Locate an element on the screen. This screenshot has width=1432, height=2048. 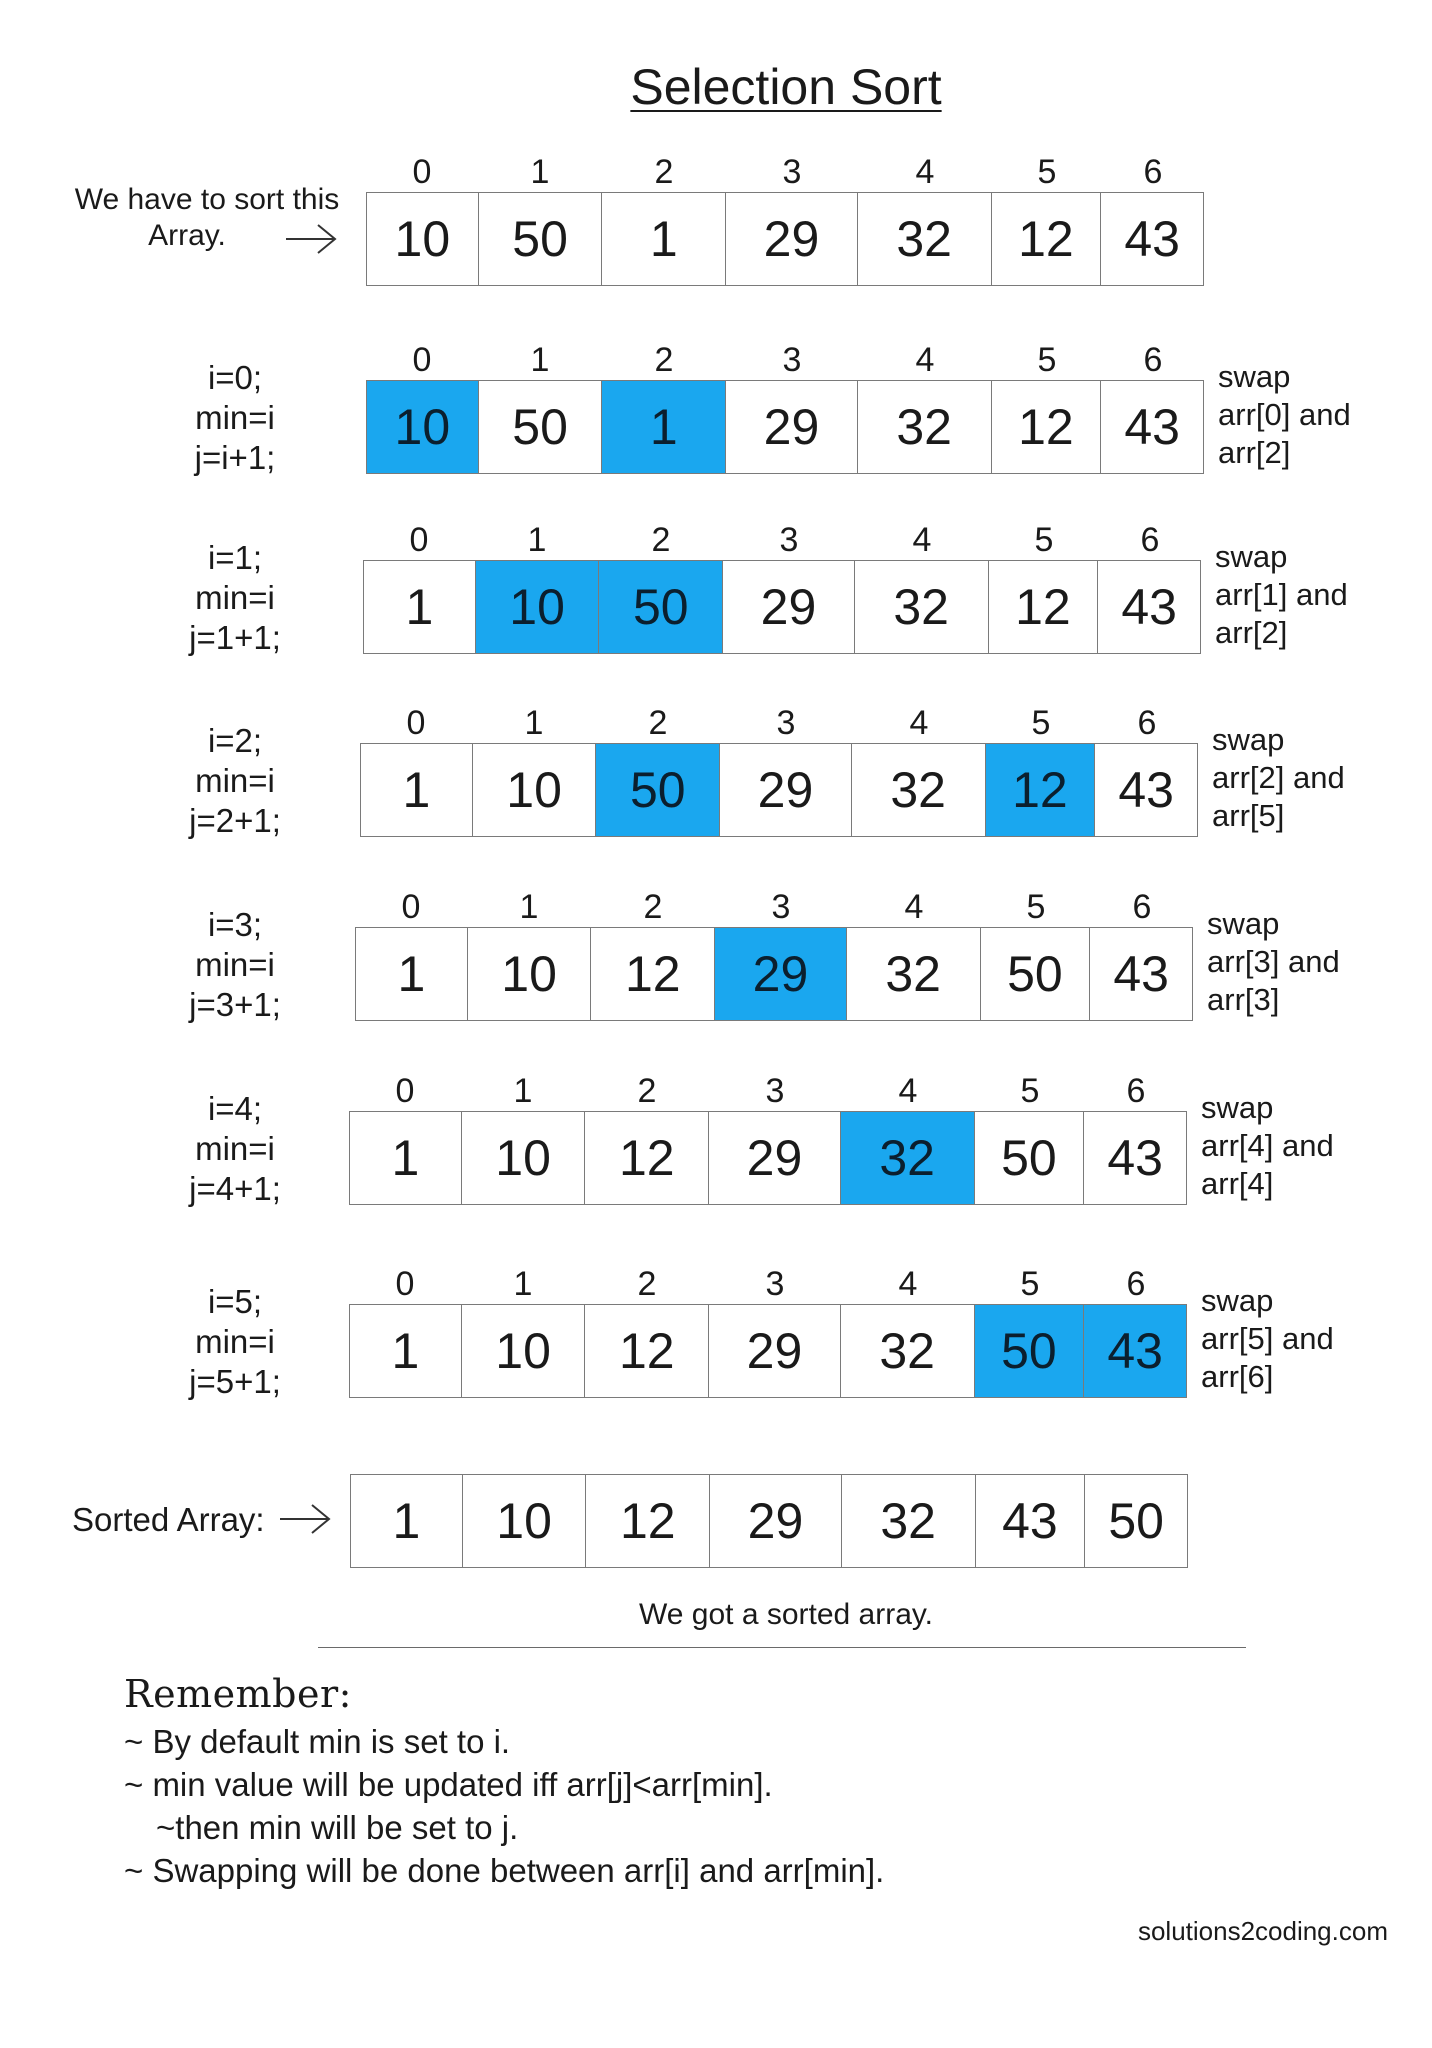
sorted-array-cells: 1 10 12 29 32 43 50 is located at coordinates (769, 1521).